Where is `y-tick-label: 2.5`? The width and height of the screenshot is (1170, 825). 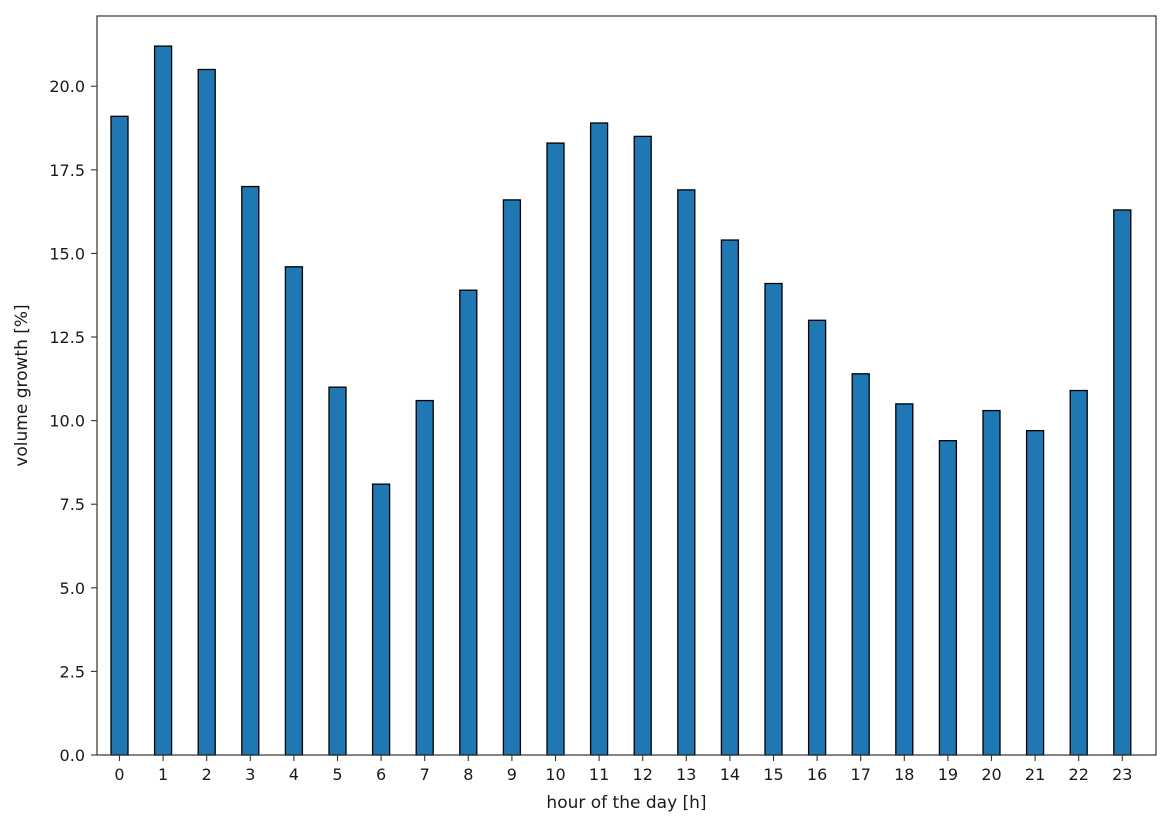 y-tick-label: 2.5 is located at coordinates (72, 671).